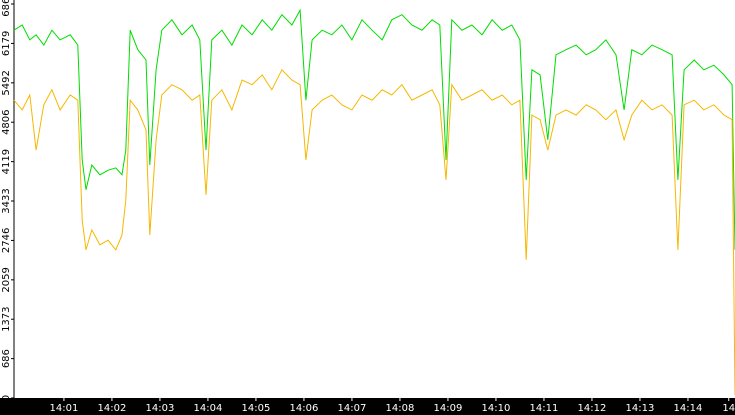 This screenshot has width=735, height=415. What do you see at coordinates (6, 82) in the screenshot?
I see `y-tick-label: 5492` at bounding box center [6, 82].